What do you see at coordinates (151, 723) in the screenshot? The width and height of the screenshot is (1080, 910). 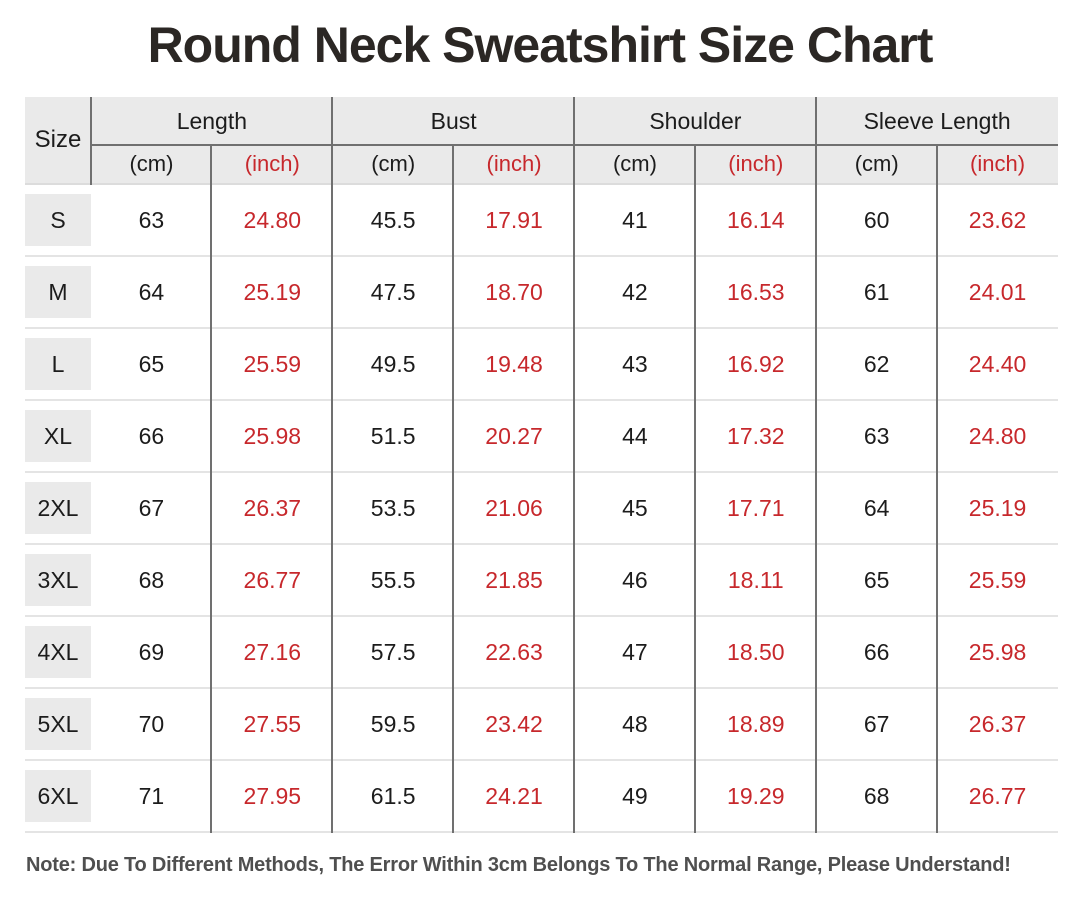 I see `value-cm: 70` at bounding box center [151, 723].